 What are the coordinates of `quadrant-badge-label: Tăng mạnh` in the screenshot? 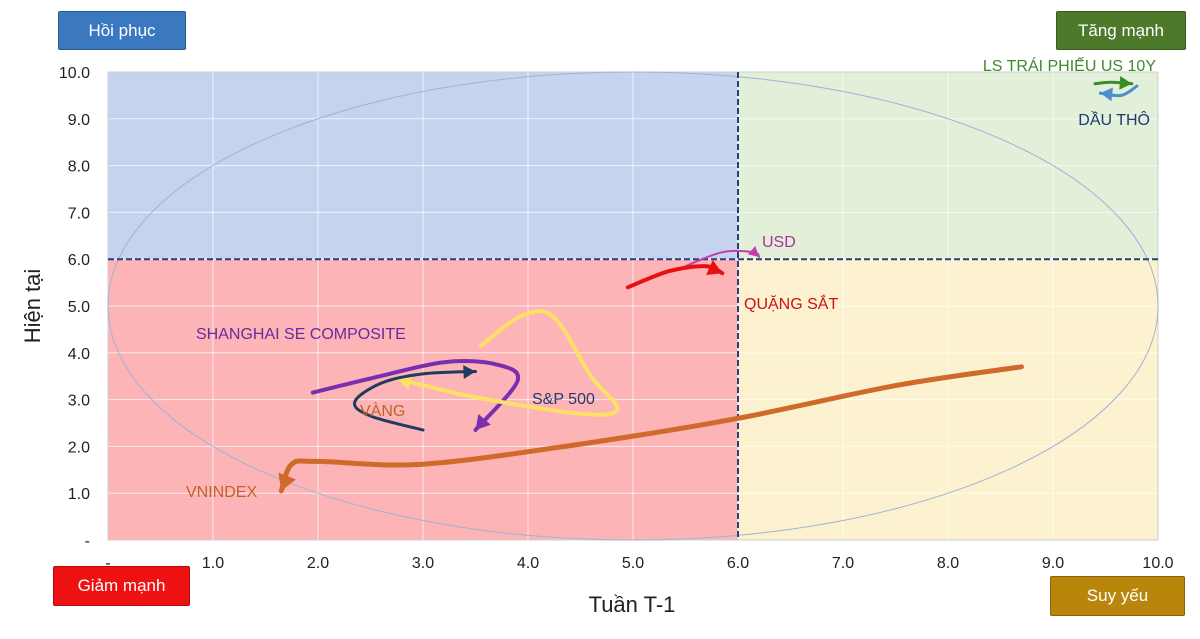 It's located at (1121, 30).